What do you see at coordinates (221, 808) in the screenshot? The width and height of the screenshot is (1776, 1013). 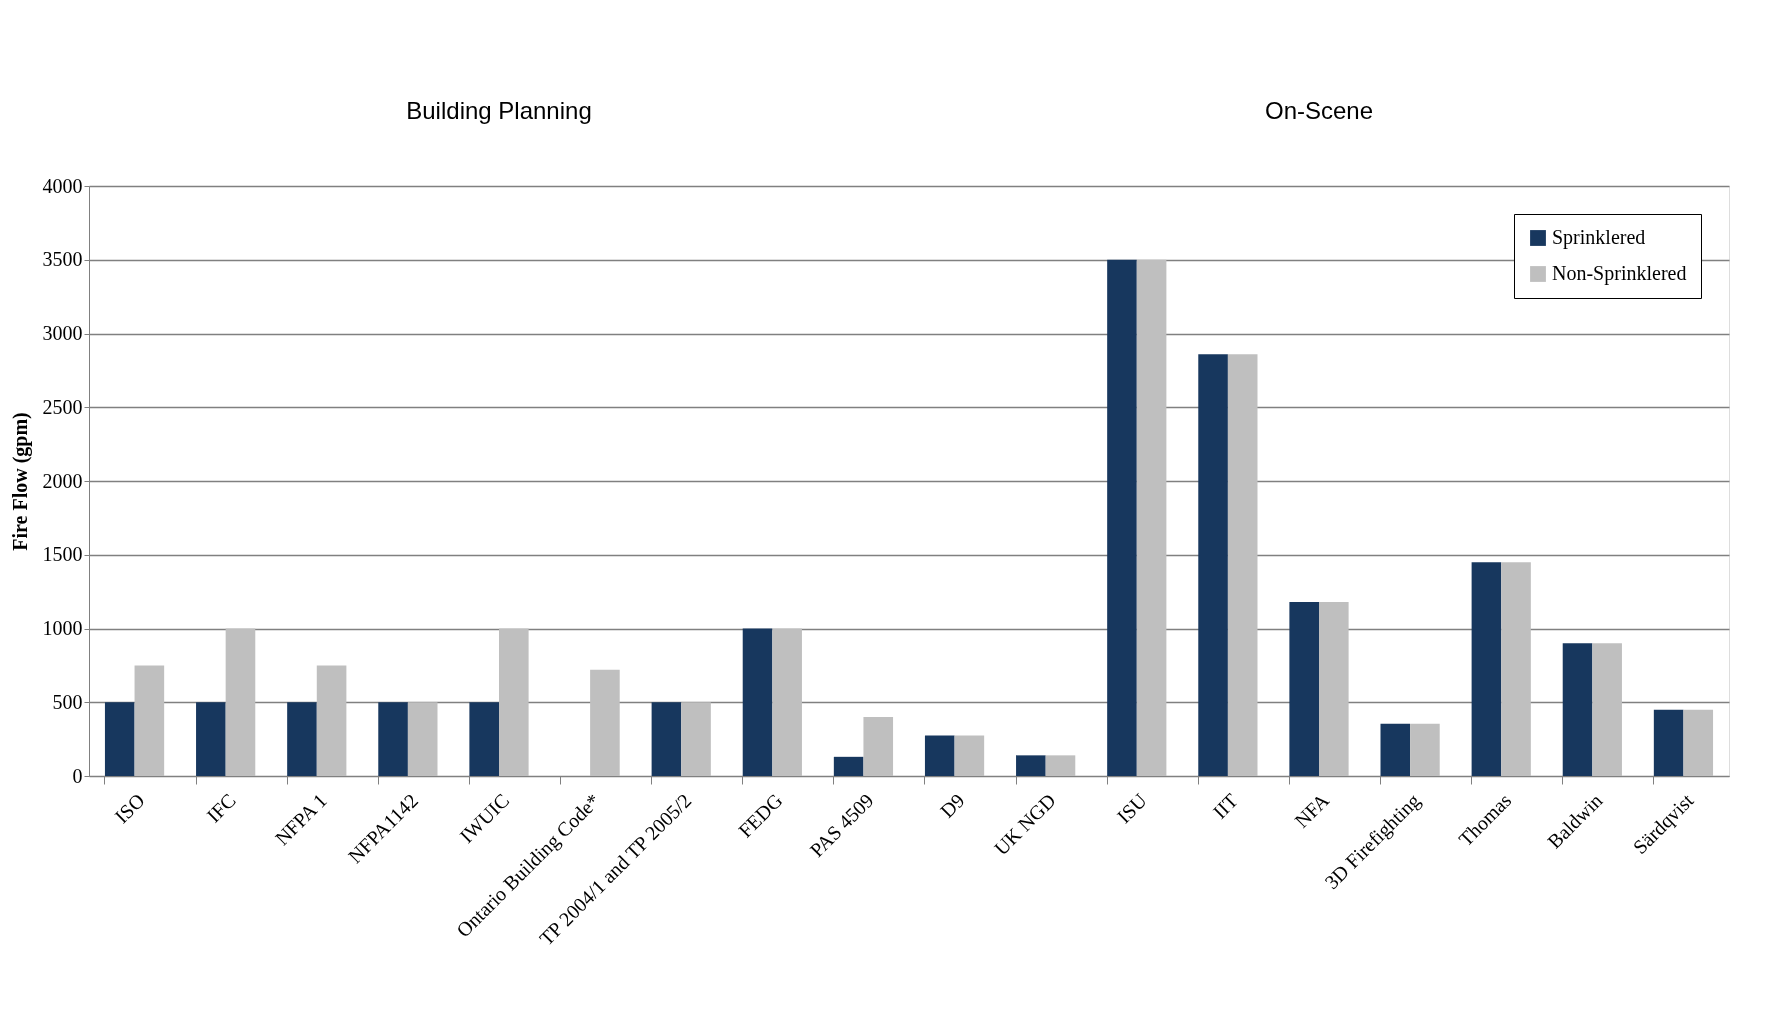 I see `x-tick-label: IFC` at bounding box center [221, 808].